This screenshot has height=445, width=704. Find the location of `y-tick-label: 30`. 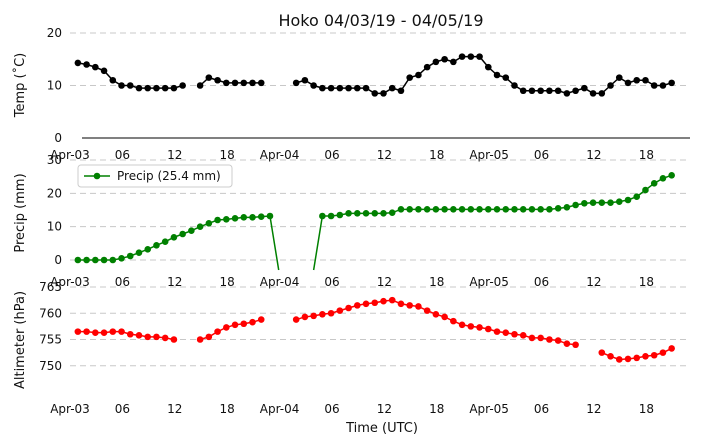

y-tick-label: 30 is located at coordinates (54, 160).